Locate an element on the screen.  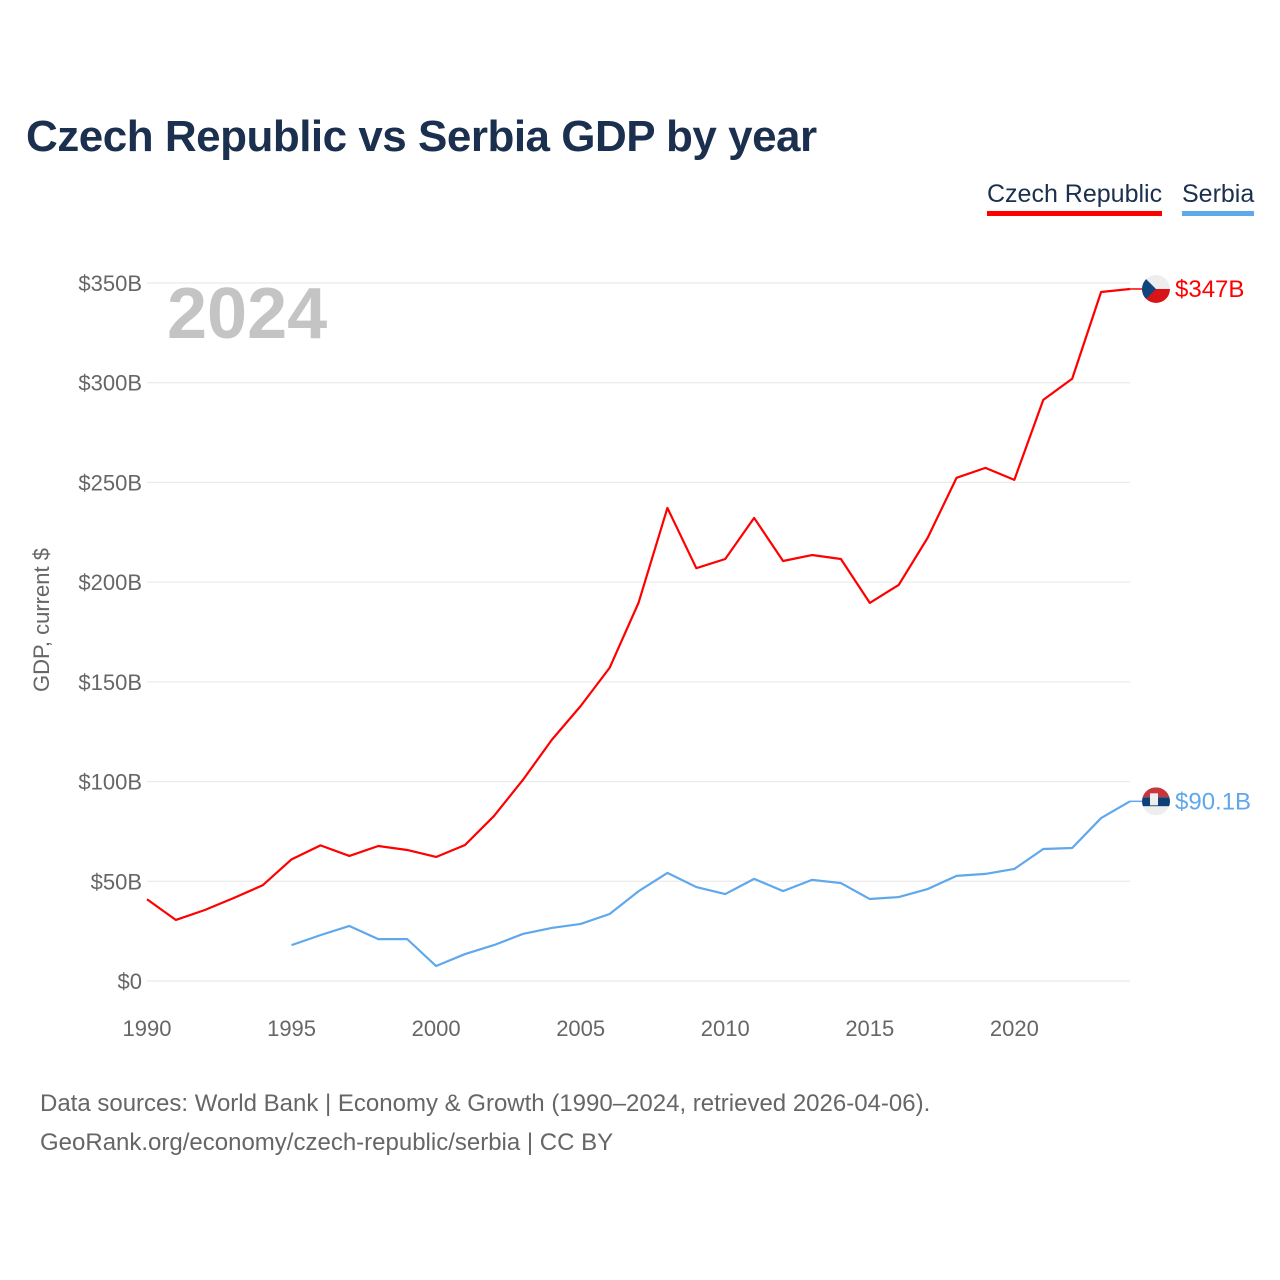
series-line-serbia is located at coordinates (711, 884).